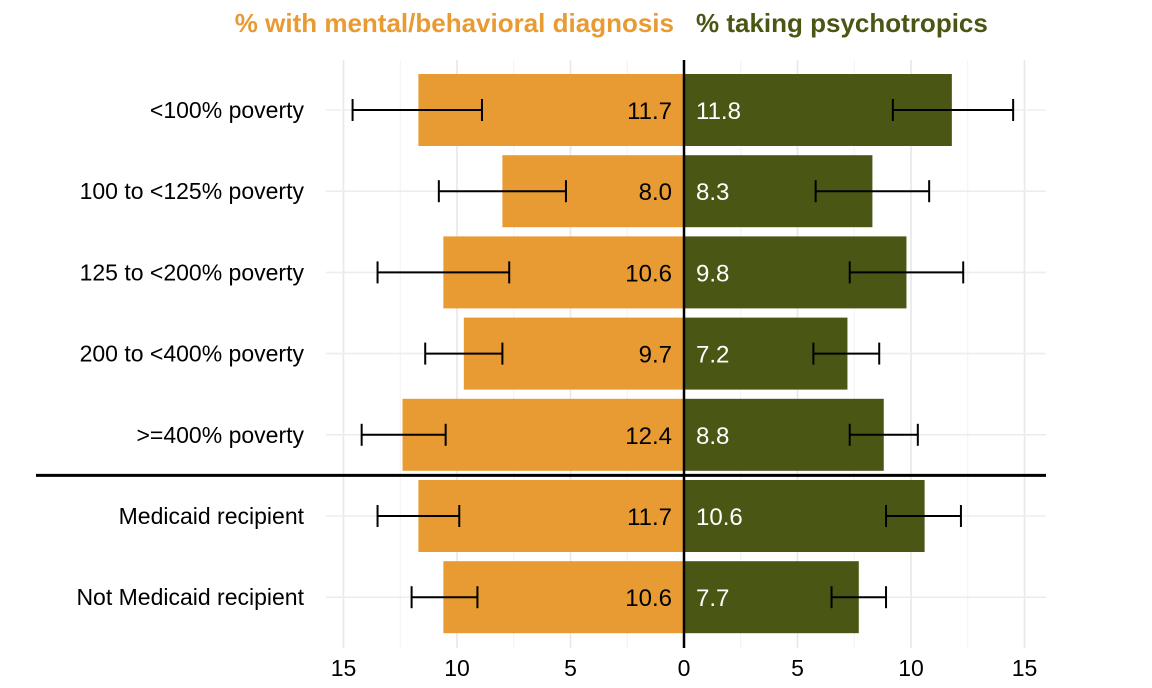  I want to click on right-series-title: % taking psychotropics, so click(842, 23).